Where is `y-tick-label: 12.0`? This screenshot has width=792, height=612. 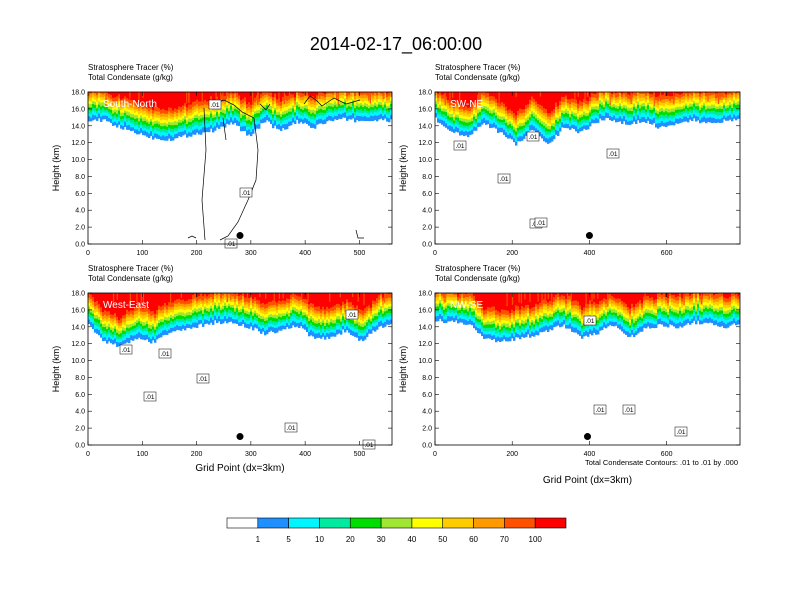 y-tick-label: 12.0 is located at coordinates (78, 344).